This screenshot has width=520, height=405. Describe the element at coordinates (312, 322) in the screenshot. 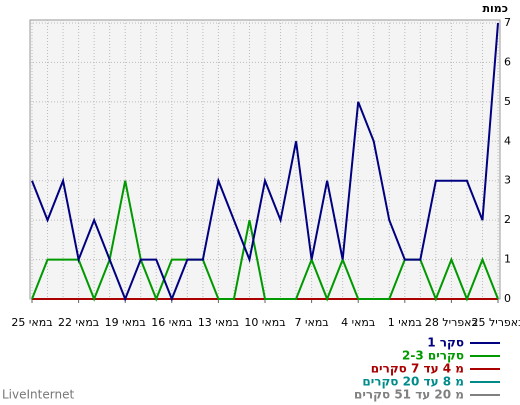

I see `x-tick-label: 7 במאי` at that location.